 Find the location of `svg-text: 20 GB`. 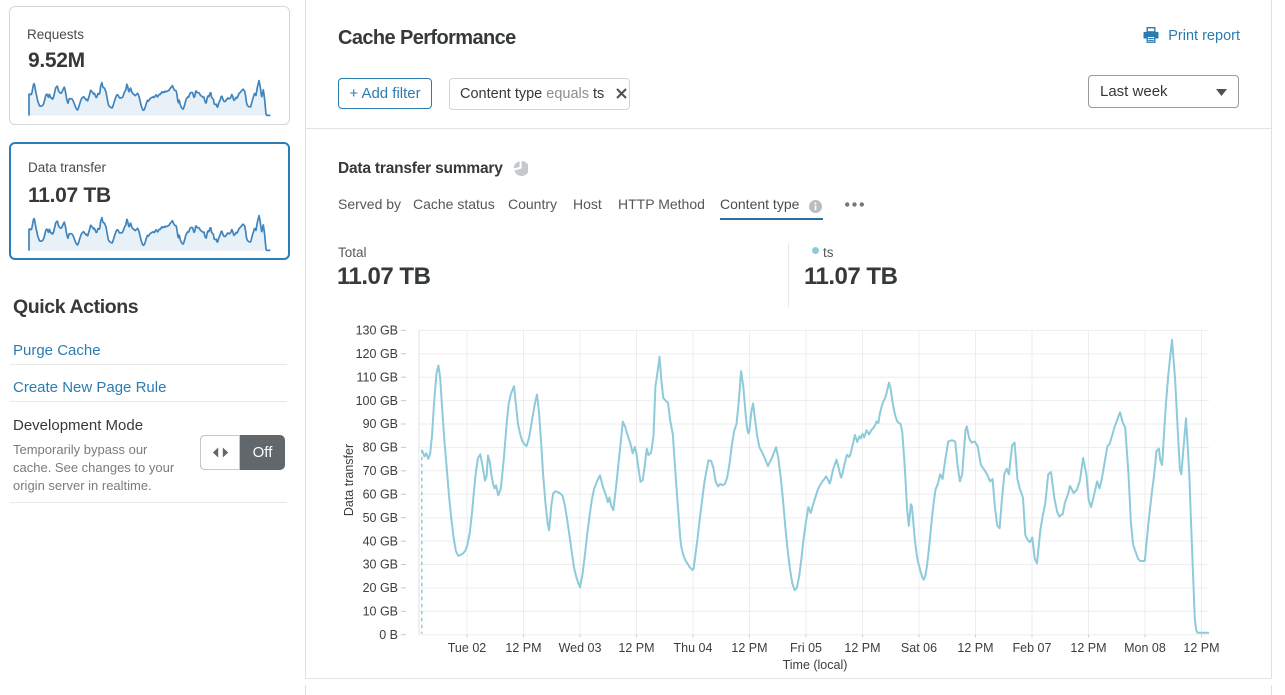

svg-text: 20 GB is located at coordinates (380, 588).